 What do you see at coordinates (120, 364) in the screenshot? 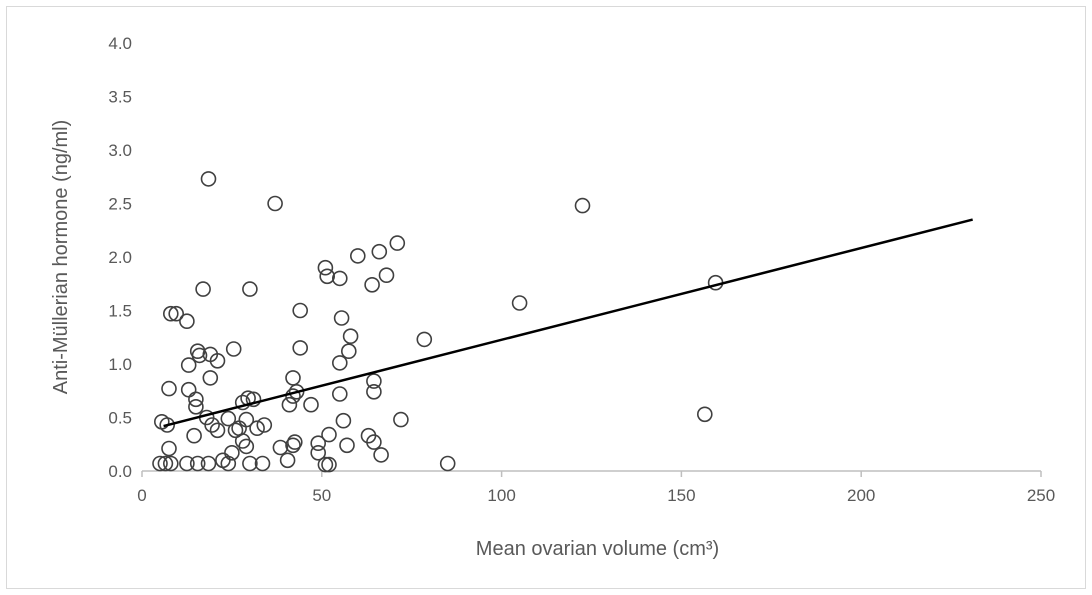
I see `y-tick-label: 1.0` at bounding box center [120, 364].